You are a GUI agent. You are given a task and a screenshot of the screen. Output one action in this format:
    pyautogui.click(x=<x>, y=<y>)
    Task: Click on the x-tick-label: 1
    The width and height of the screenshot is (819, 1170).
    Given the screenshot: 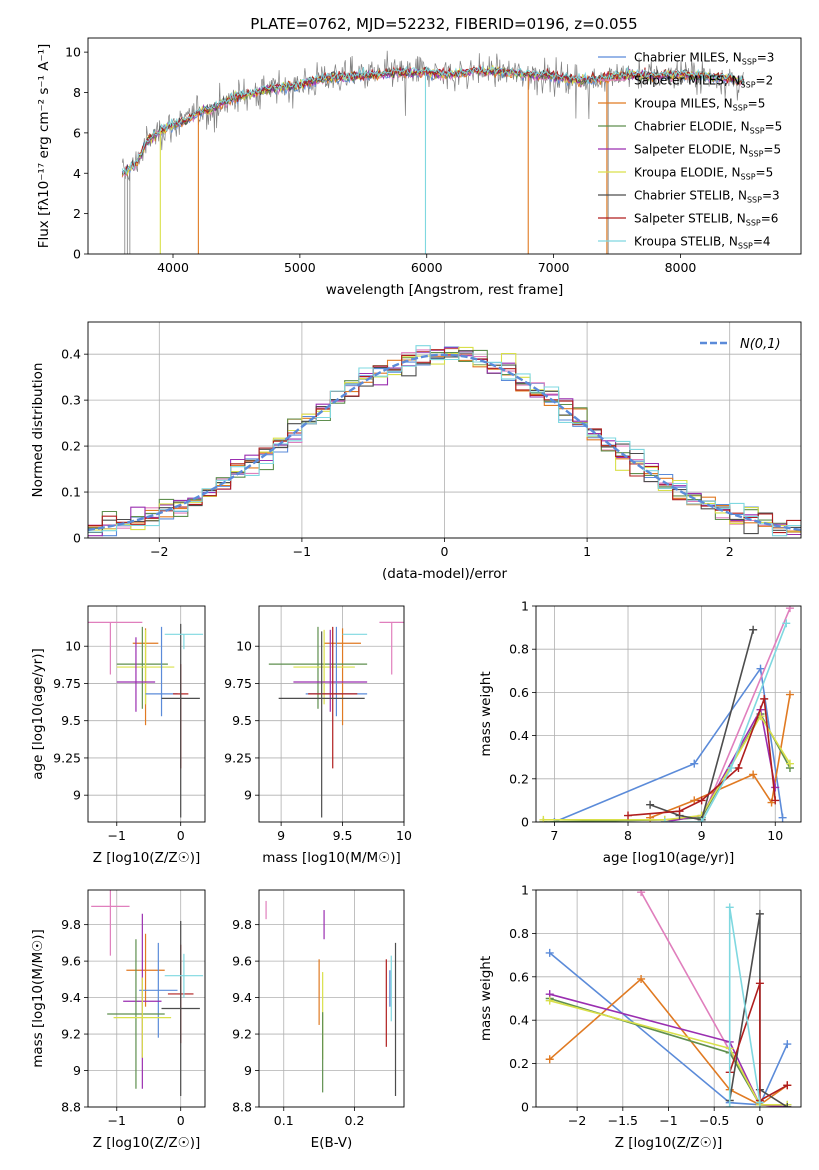 What is the action you would take?
    pyautogui.click(x=587, y=551)
    